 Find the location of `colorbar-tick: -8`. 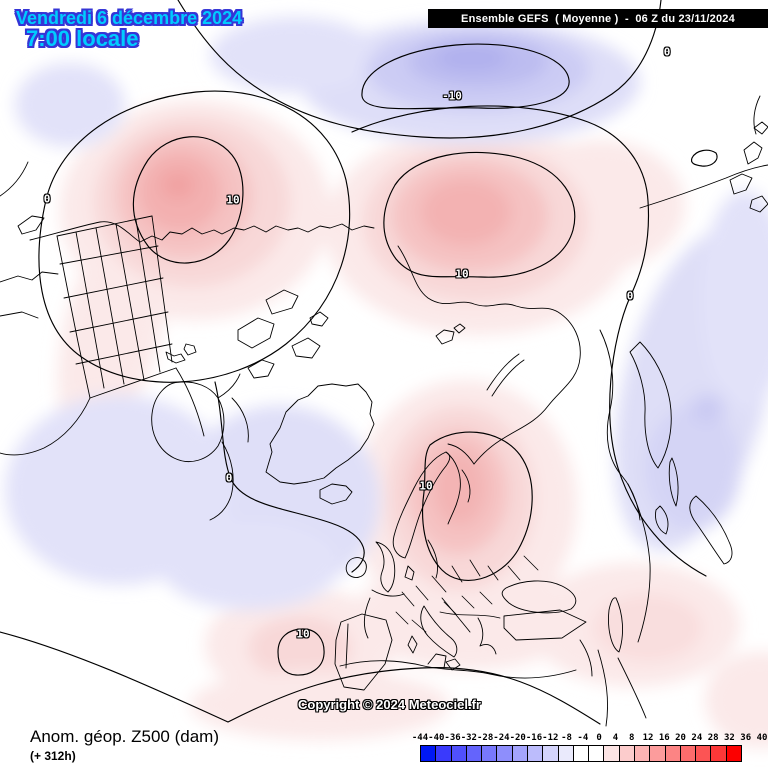

colorbar-tick: -8 is located at coordinates (566, 738).